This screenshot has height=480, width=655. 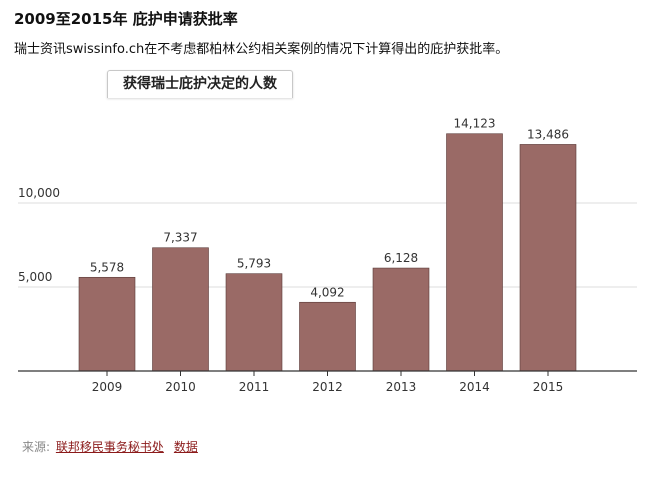 What do you see at coordinates (39, 193) in the screenshot?
I see `y-tick-label: 10,000` at bounding box center [39, 193].